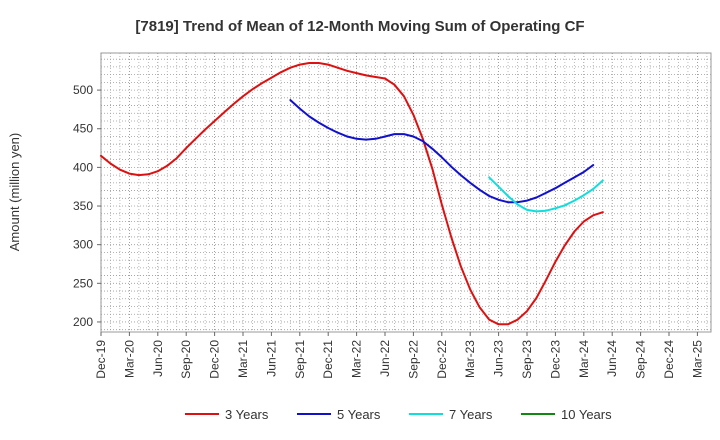 This screenshot has height=440, width=720. What do you see at coordinates (14, 192) in the screenshot?
I see `y-axis-label: Amount (million yen)` at bounding box center [14, 192].